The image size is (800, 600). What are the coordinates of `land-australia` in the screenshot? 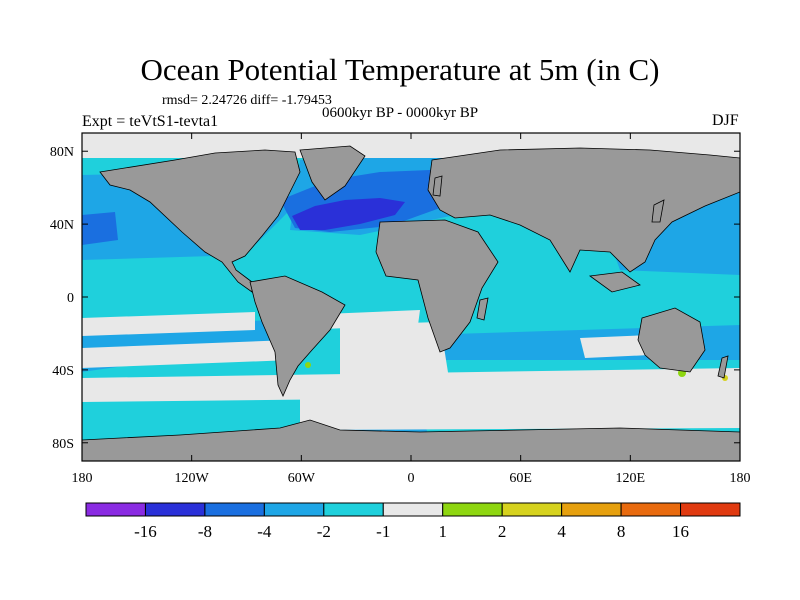 It's located at (671, 340).